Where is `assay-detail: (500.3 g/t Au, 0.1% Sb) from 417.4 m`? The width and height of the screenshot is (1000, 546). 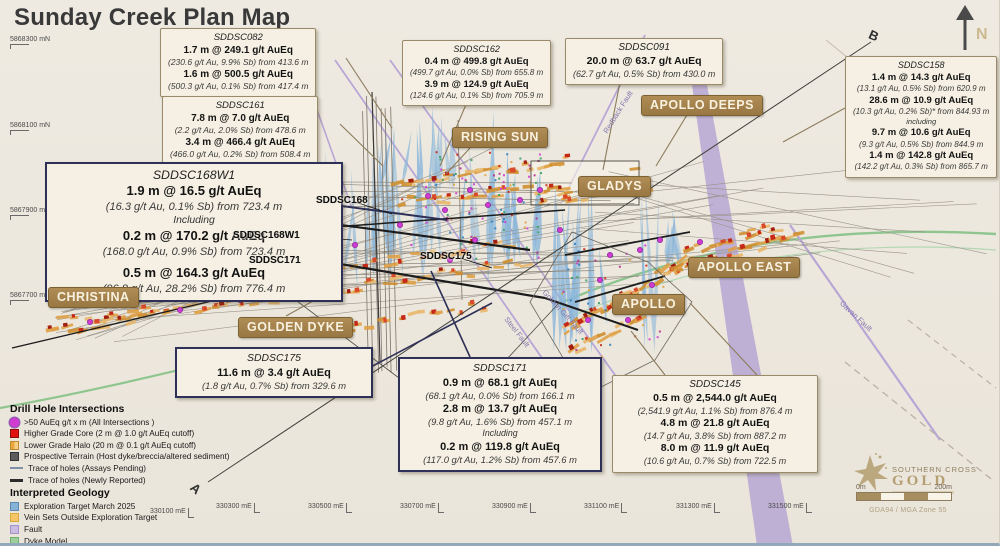 assay-detail: (500.3 g/t Au, 0.1% Sb) from 417.4 m is located at coordinates (238, 86).